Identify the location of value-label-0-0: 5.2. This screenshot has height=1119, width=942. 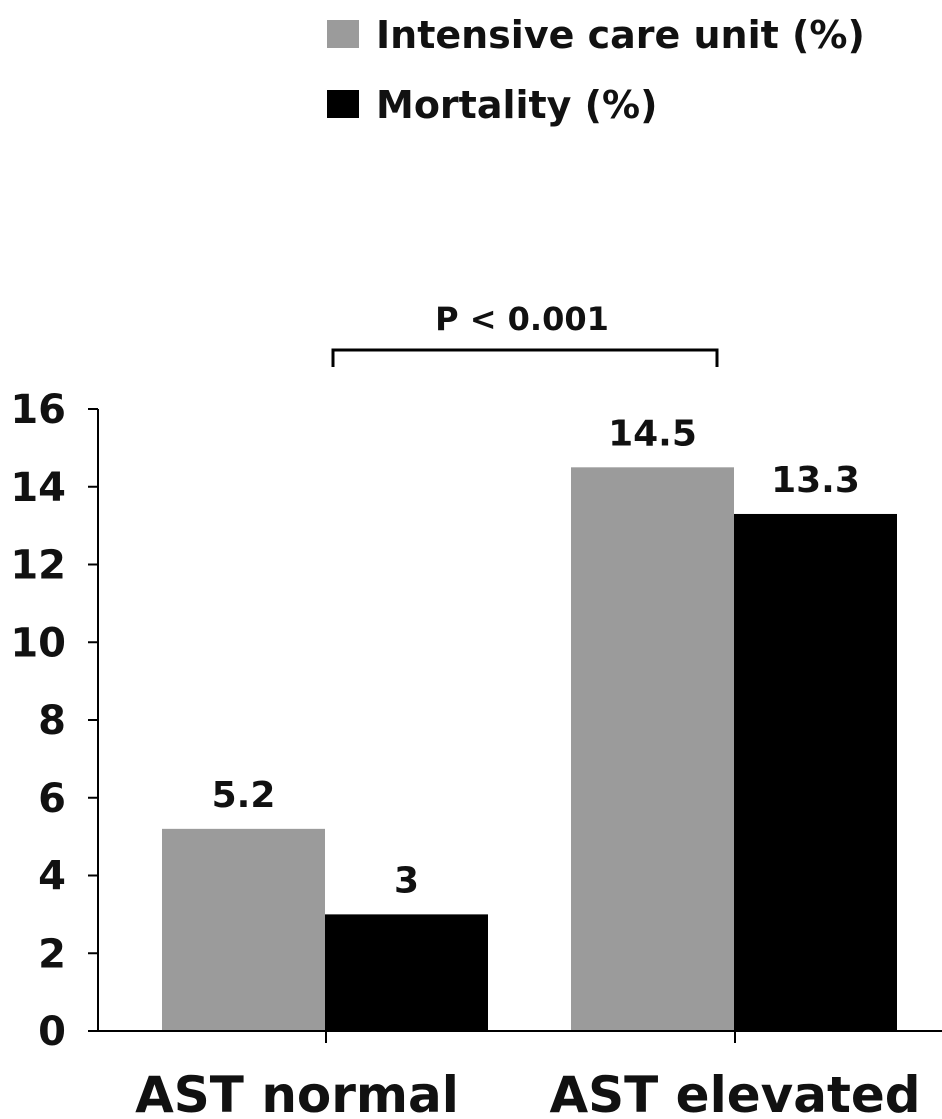
(244, 795).